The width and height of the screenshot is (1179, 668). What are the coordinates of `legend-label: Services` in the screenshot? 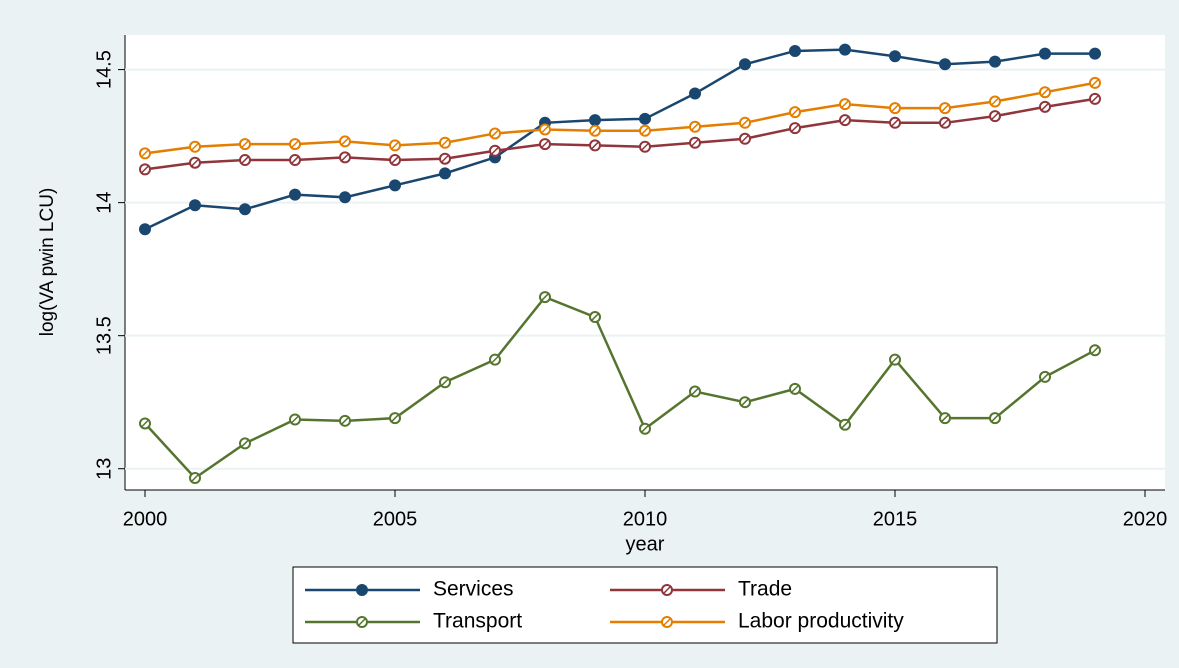 It's located at (473, 589).